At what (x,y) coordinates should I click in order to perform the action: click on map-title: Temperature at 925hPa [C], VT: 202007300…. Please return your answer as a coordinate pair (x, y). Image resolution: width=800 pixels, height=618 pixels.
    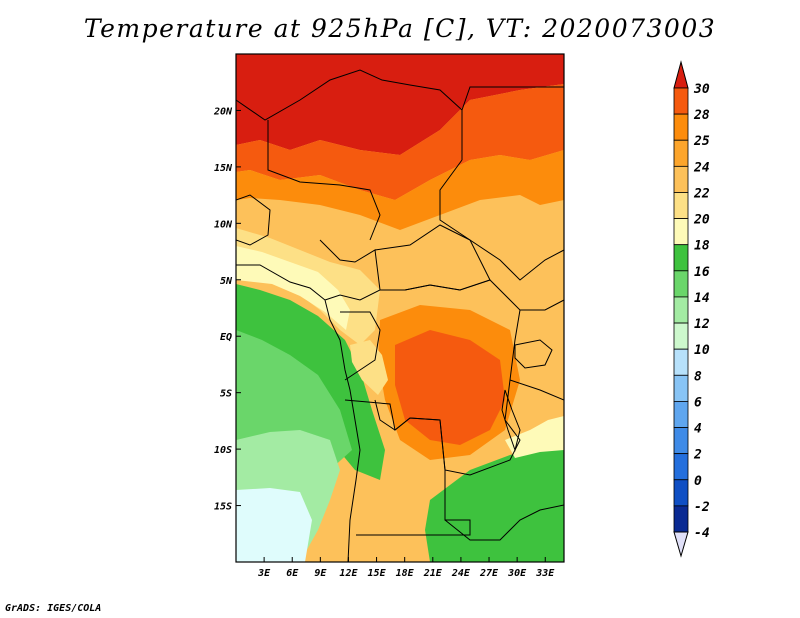
    Looking at the image, I should click on (400, 28).